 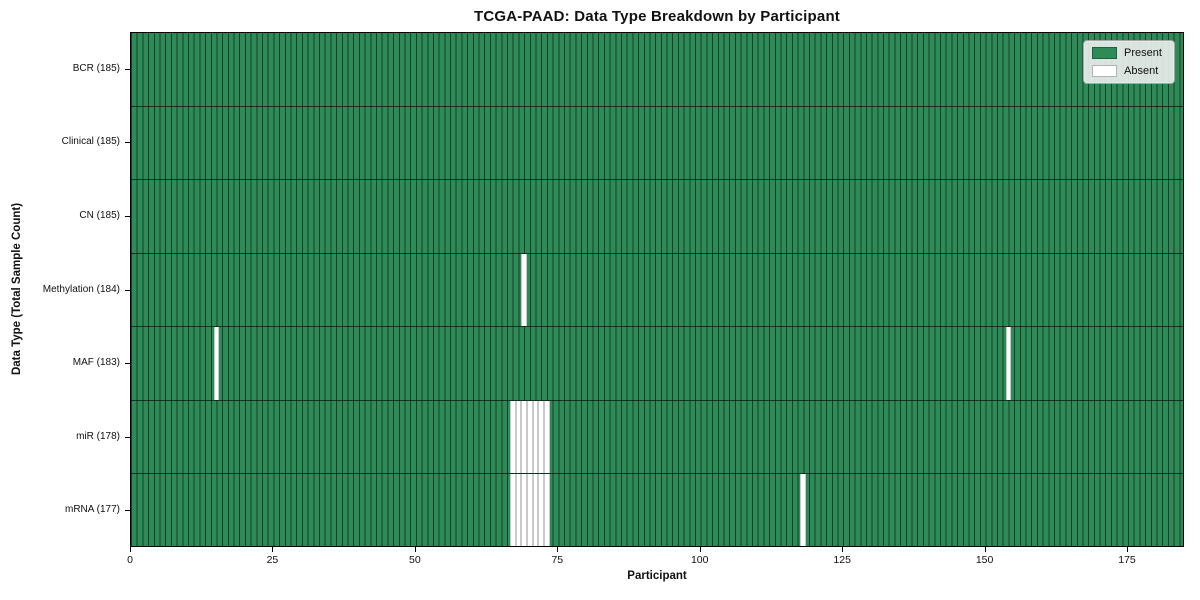 What do you see at coordinates (557, 560) in the screenshot?
I see `x-tick-label-75: 75` at bounding box center [557, 560].